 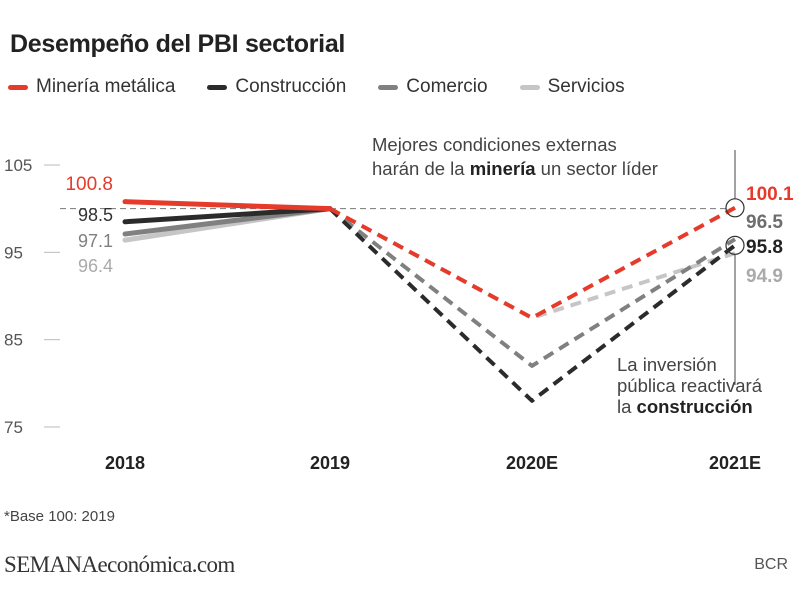 I want to click on annotation-mineria-line: harán de la minería un sector líder, so click(x=515, y=168).